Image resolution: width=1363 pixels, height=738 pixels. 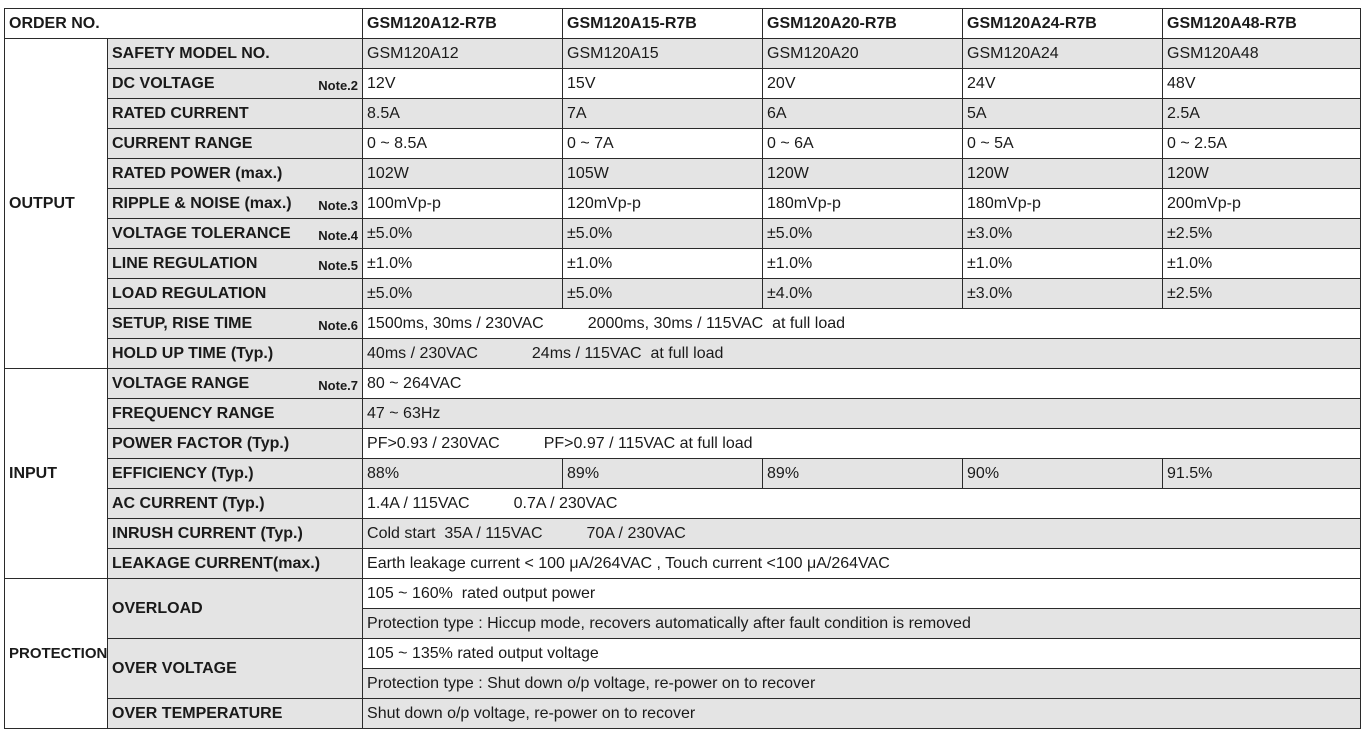 I want to click on row-label: RIPPLE & NOISE (max.) Note.3, so click(x=235, y=203).